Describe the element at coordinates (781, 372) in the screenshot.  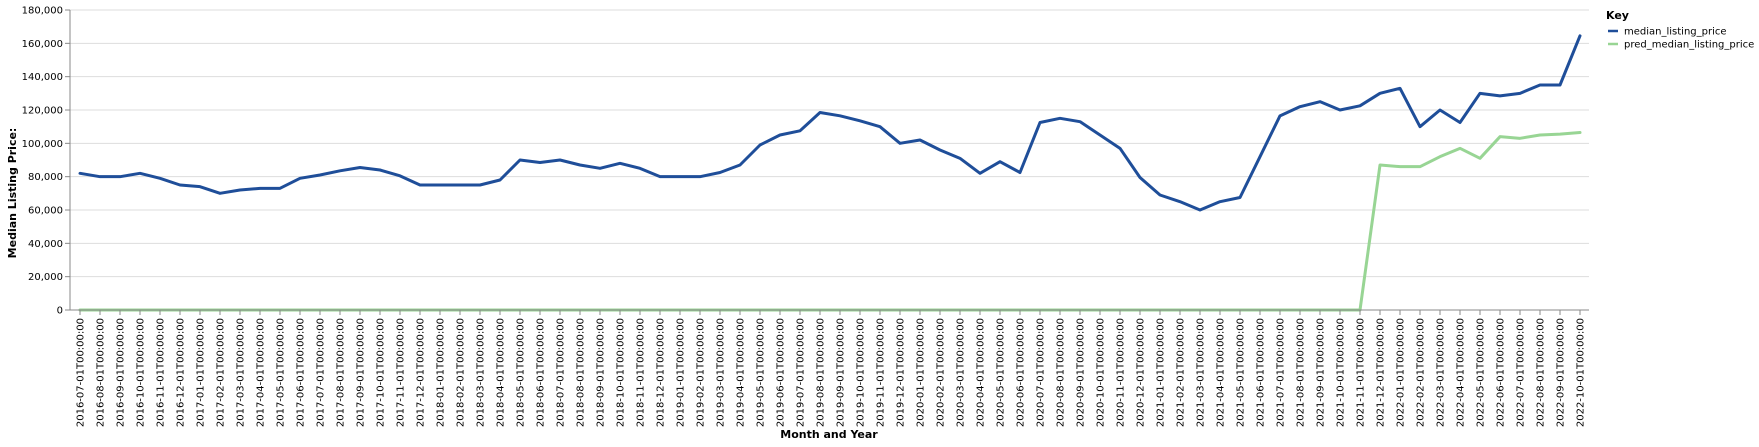
I see `x-tick-label: 2019-06-01T00:00:00` at that location.